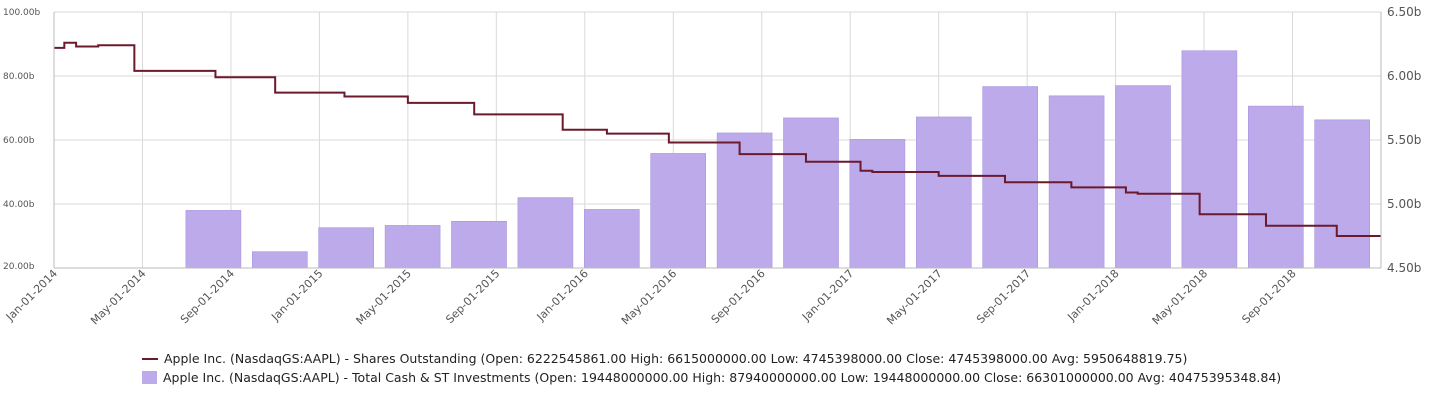 The width and height of the screenshot is (1429, 408). What do you see at coordinates (1404, 140) in the screenshot?
I see `y-right-tick-label: 5.50b` at bounding box center [1404, 140].